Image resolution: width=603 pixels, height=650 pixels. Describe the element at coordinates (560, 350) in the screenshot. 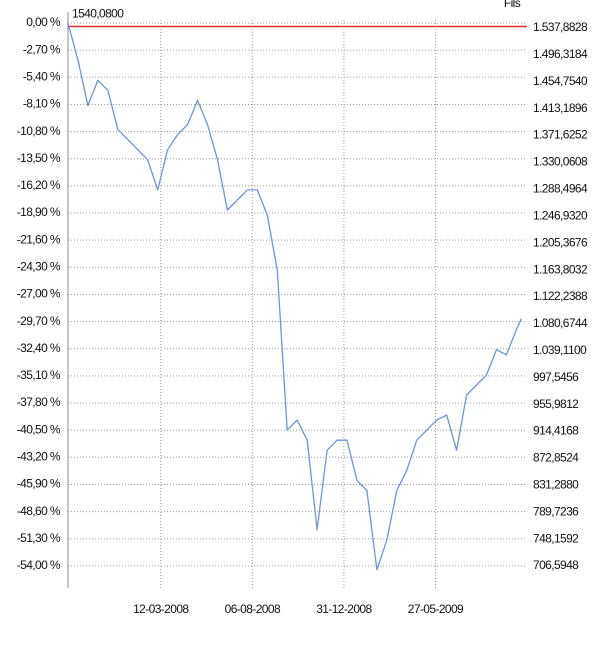

I see `y2-tick-label: 1.039,1100` at that location.